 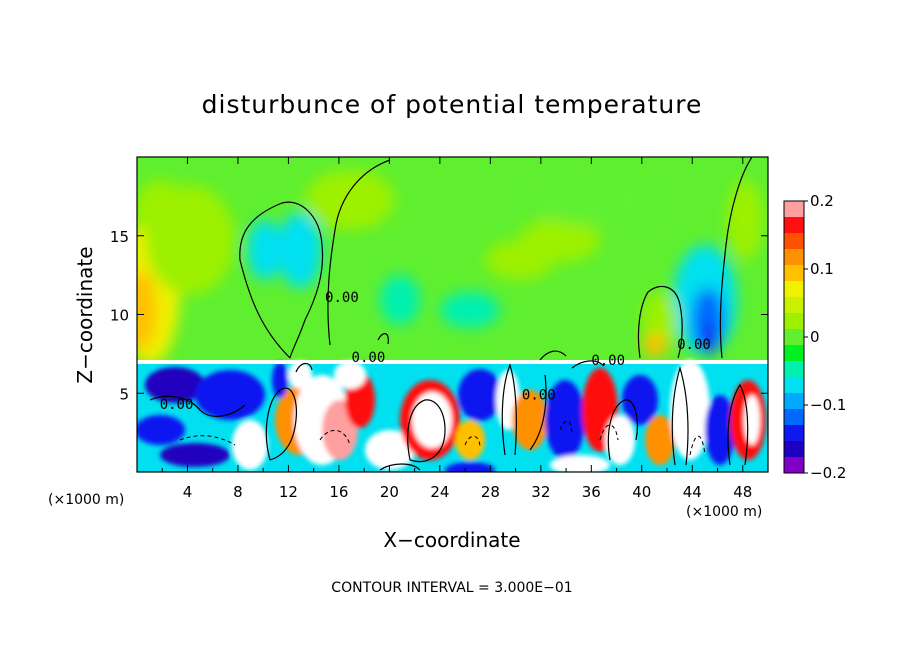 What do you see at coordinates (742, 492) in the screenshot?
I see `x-tick-label: 48` at bounding box center [742, 492].